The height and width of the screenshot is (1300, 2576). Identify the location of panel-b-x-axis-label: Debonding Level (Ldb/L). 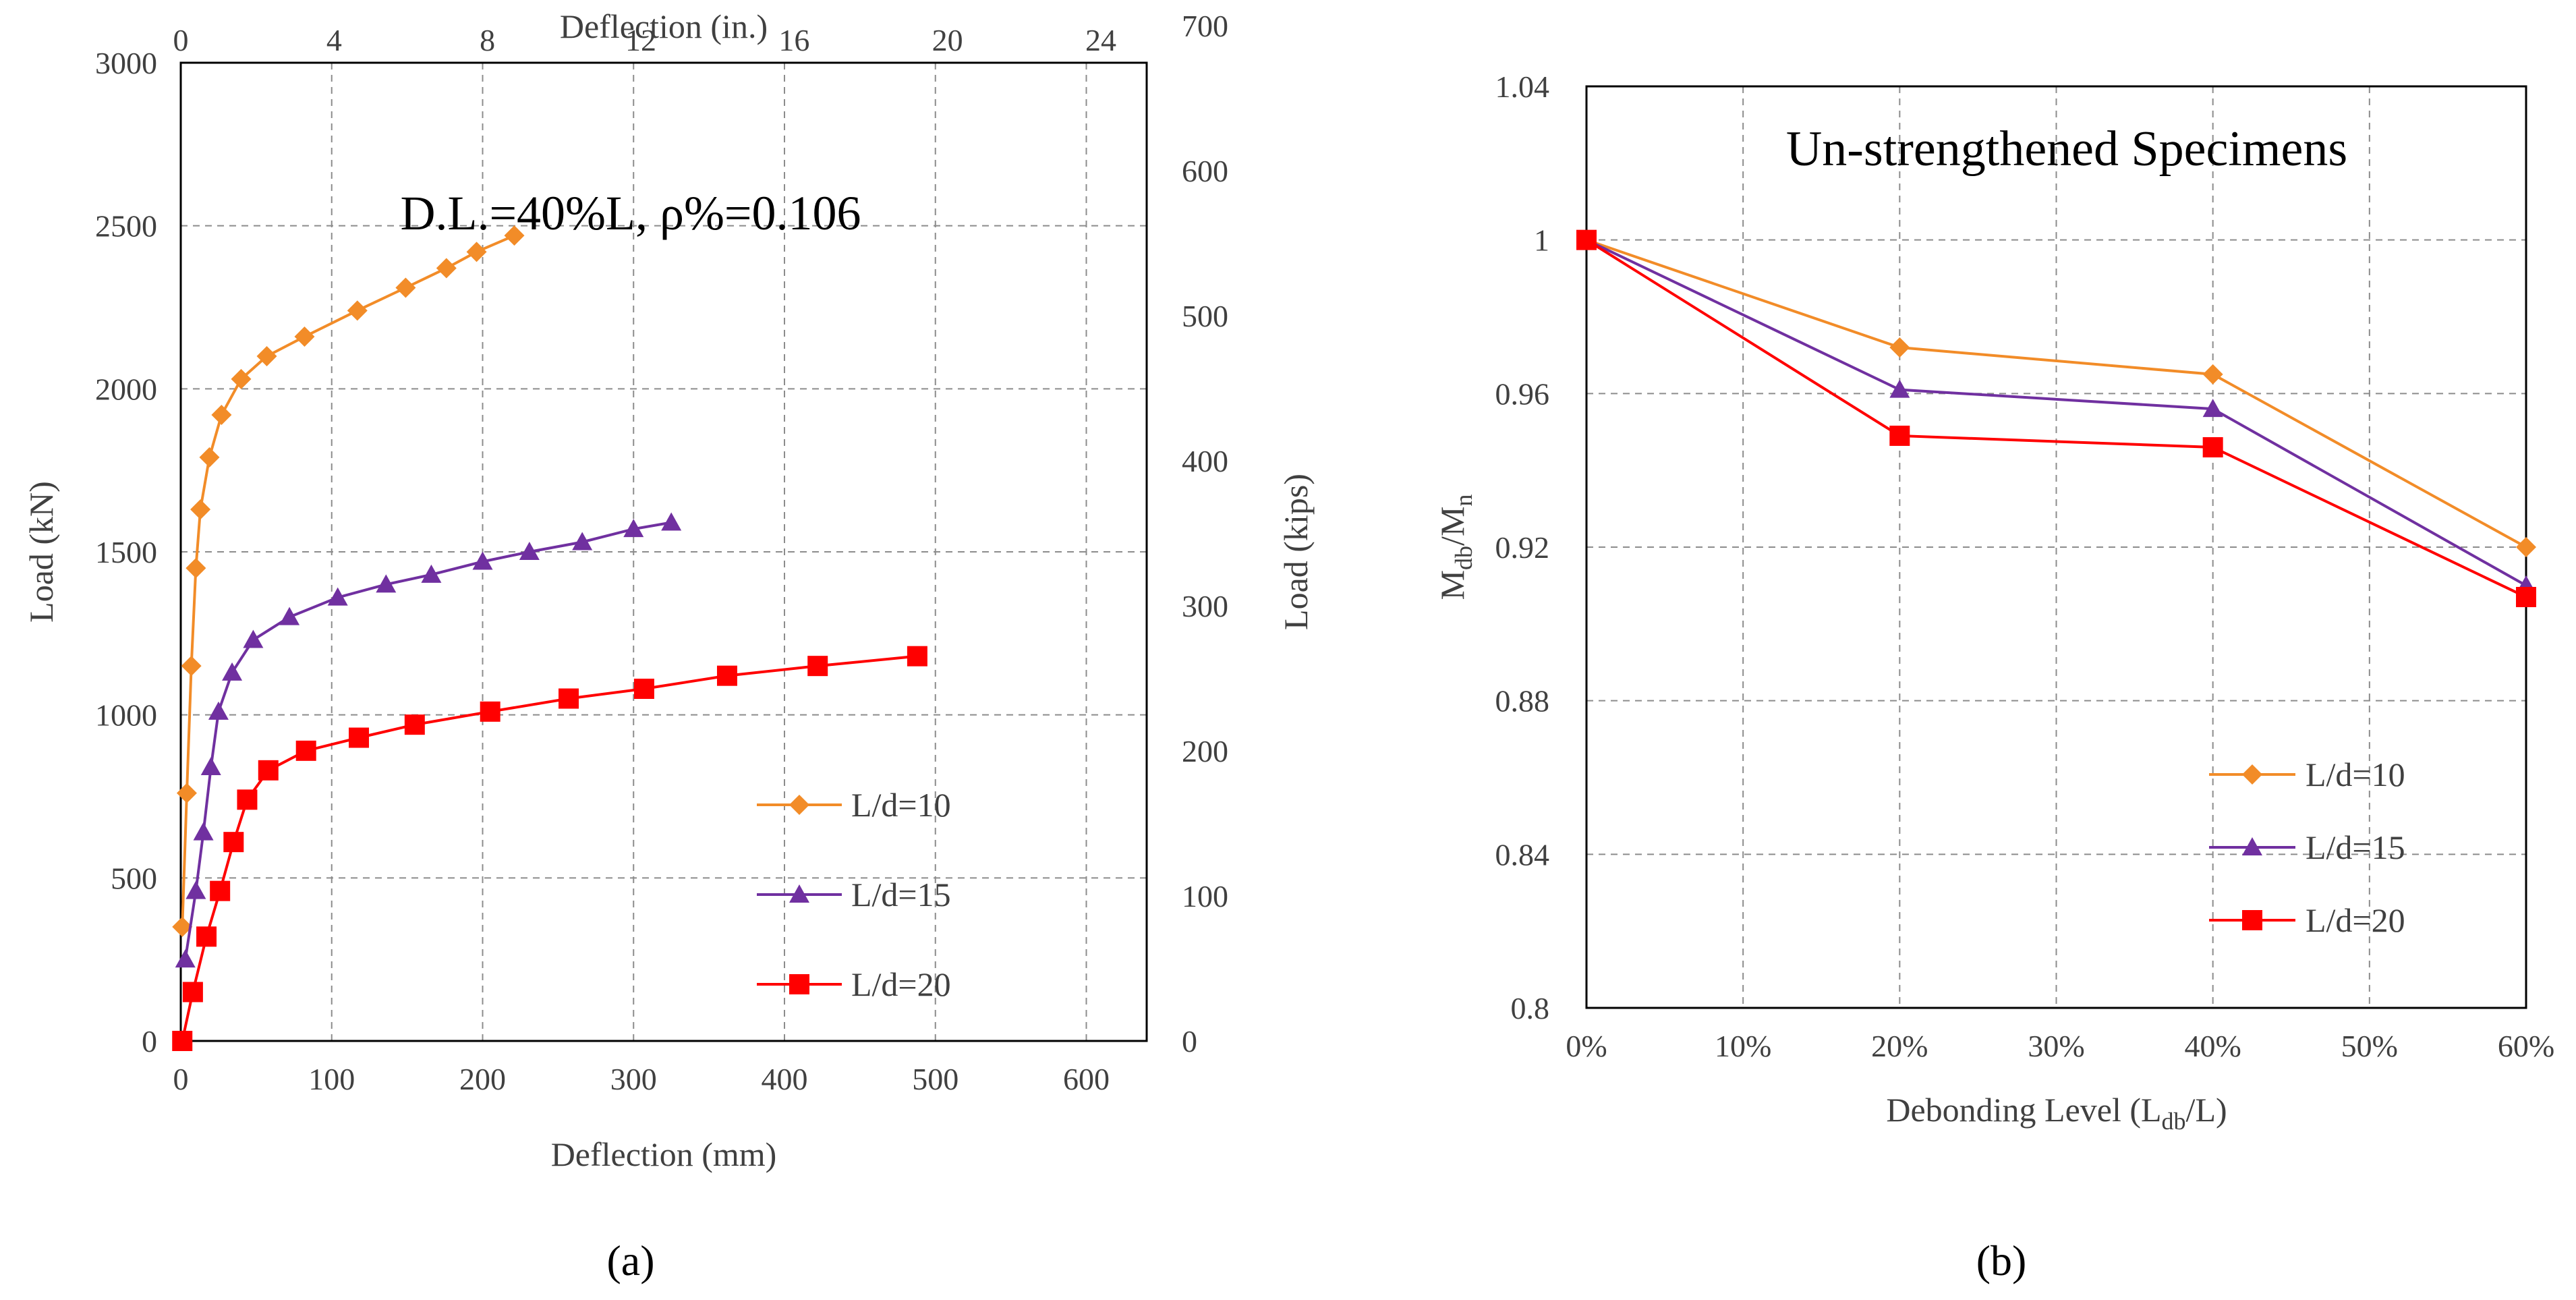
(2056, 1113).